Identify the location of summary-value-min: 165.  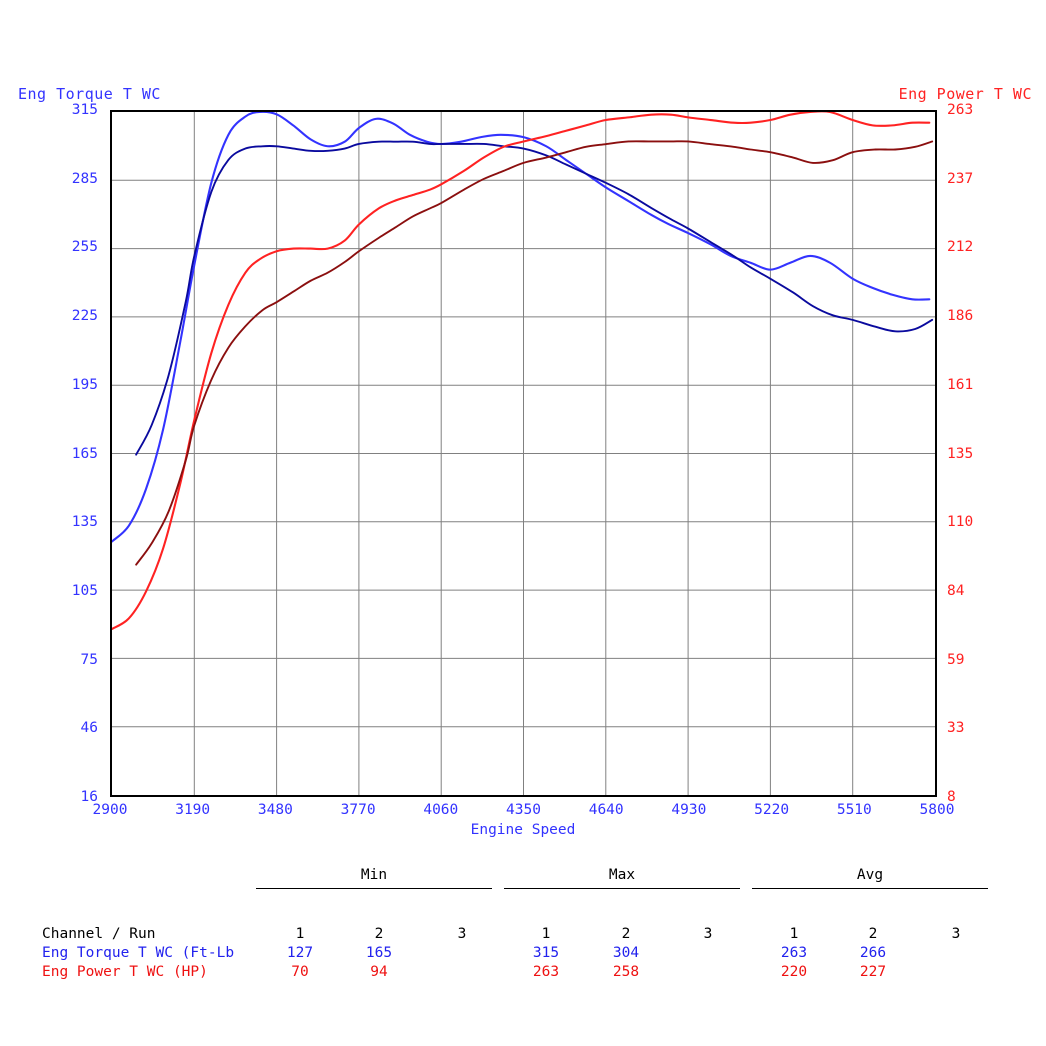
(379, 953).